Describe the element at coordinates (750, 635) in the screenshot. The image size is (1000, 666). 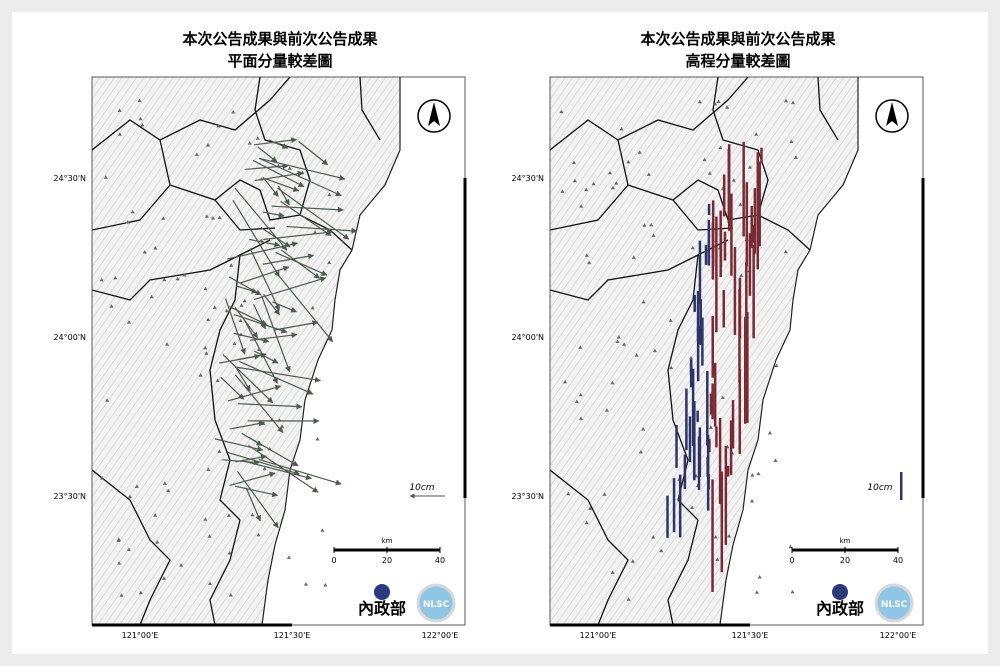
I see `lon-label: 121°30'E` at that location.